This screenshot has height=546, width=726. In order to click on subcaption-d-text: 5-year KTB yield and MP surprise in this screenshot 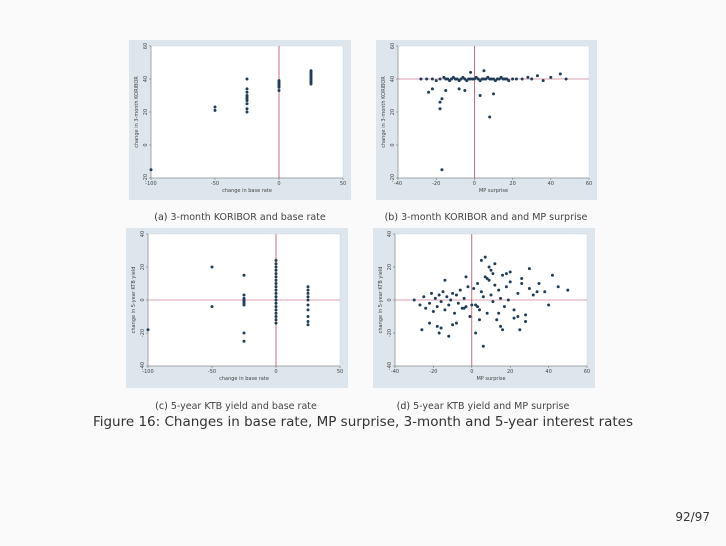, I will do `click(491, 406)`.